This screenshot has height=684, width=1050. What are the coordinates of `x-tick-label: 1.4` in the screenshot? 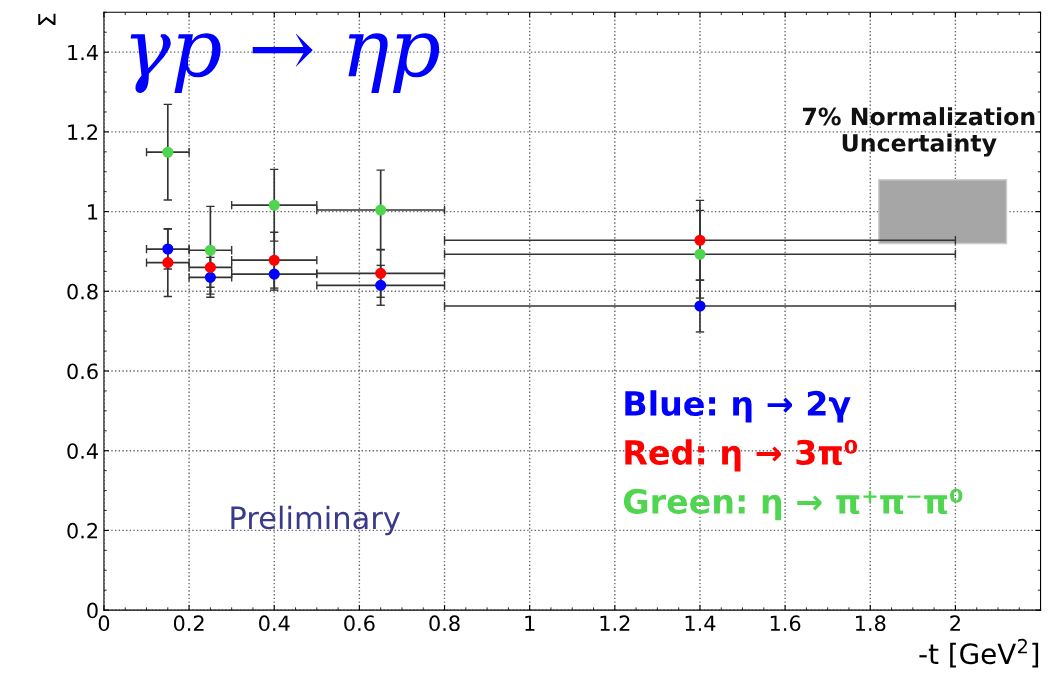 It's located at (700, 623).